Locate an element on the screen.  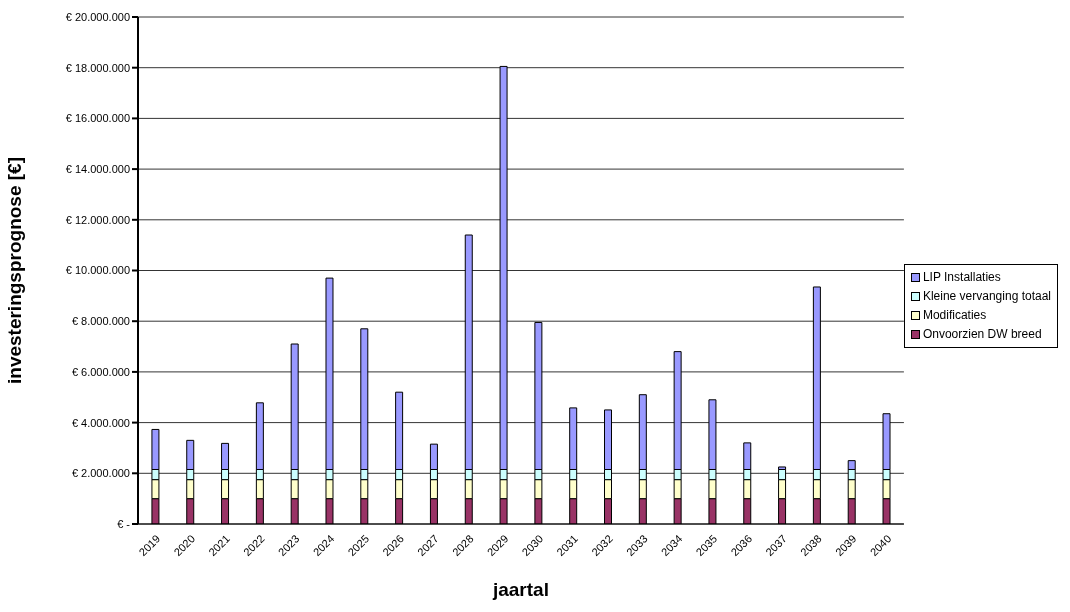
y-tick-label: € 4.000.000 is located at coordinates (100, 422).